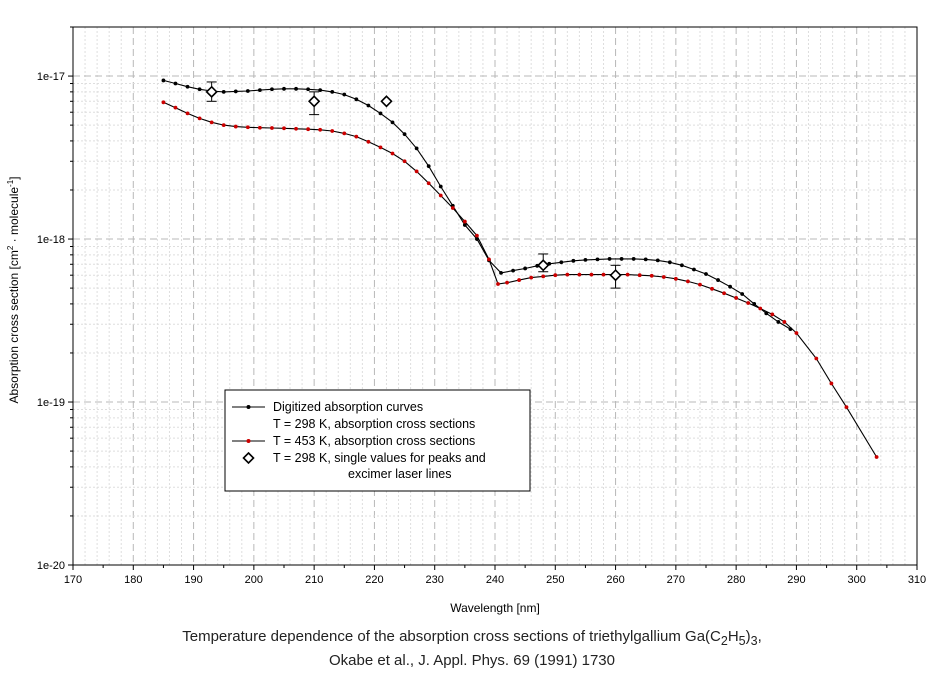 The image size is (944, 676). Describe the element at coordinates (724, 641) in the screenshot. I see `caption-sub-1: 2` at that location.